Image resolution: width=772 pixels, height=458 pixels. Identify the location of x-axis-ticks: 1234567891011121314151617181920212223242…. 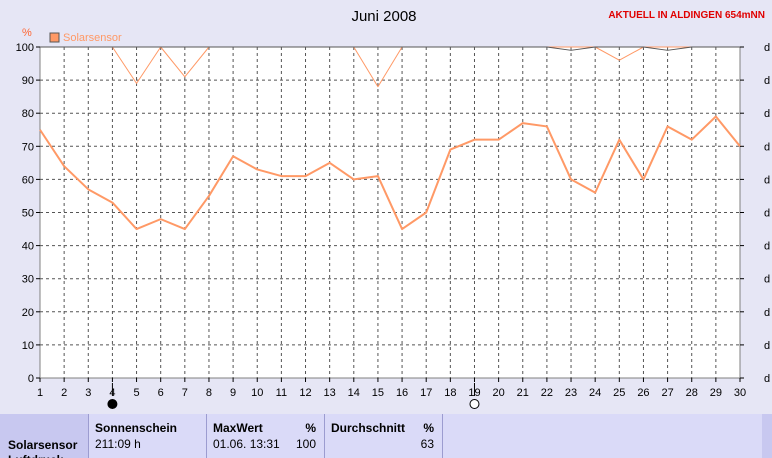
(391, 388).